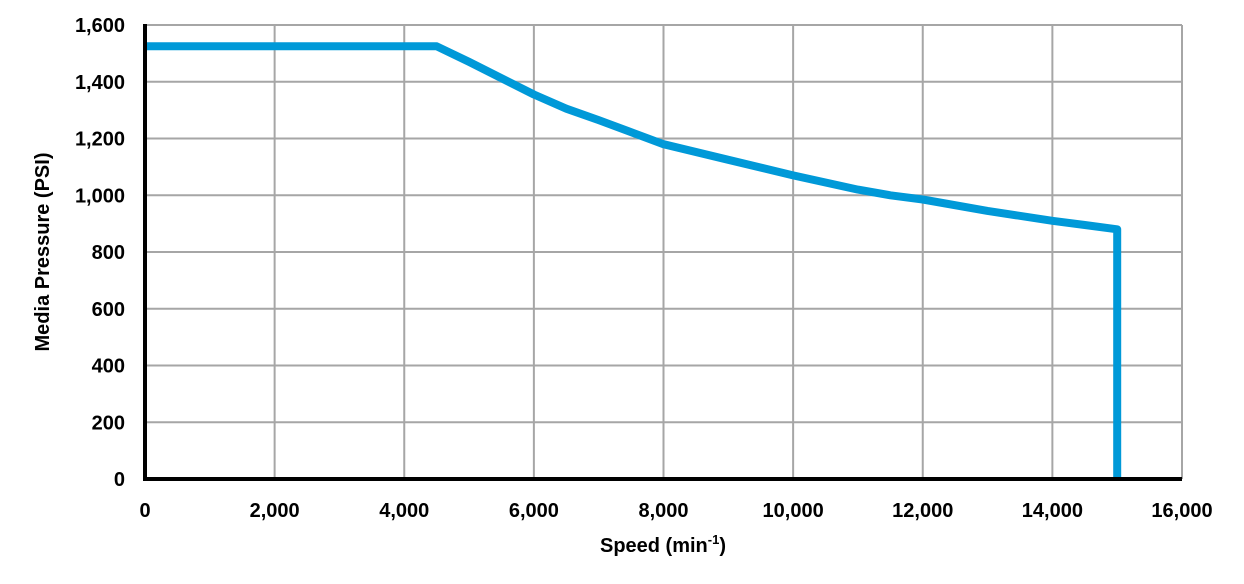 The image size is (1244, 584). I want to click on y-tick-label: 0, so click(119, 480).